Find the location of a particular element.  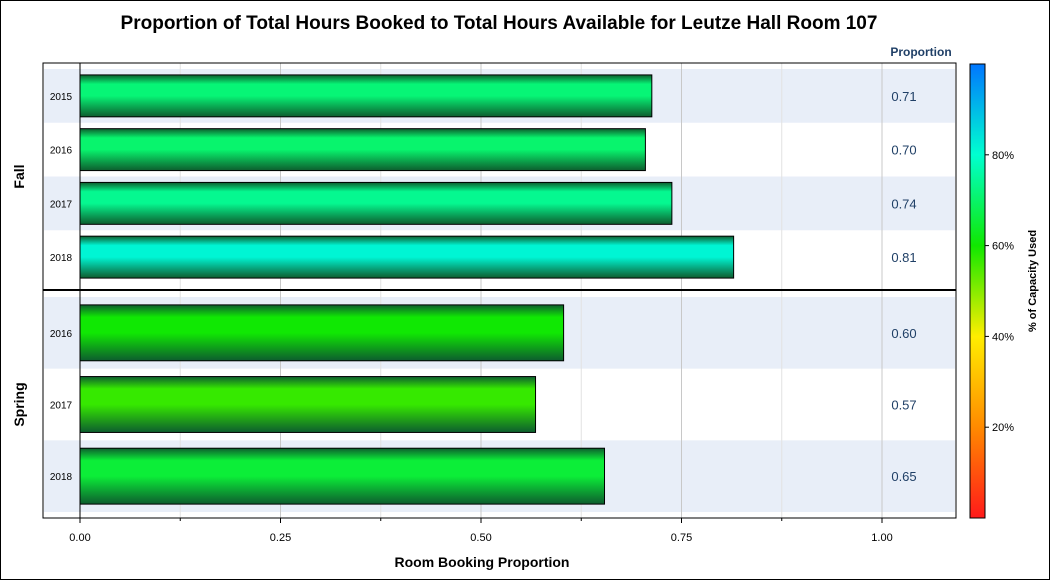

bar-spring-2018 is located at coordinates (342, 476).